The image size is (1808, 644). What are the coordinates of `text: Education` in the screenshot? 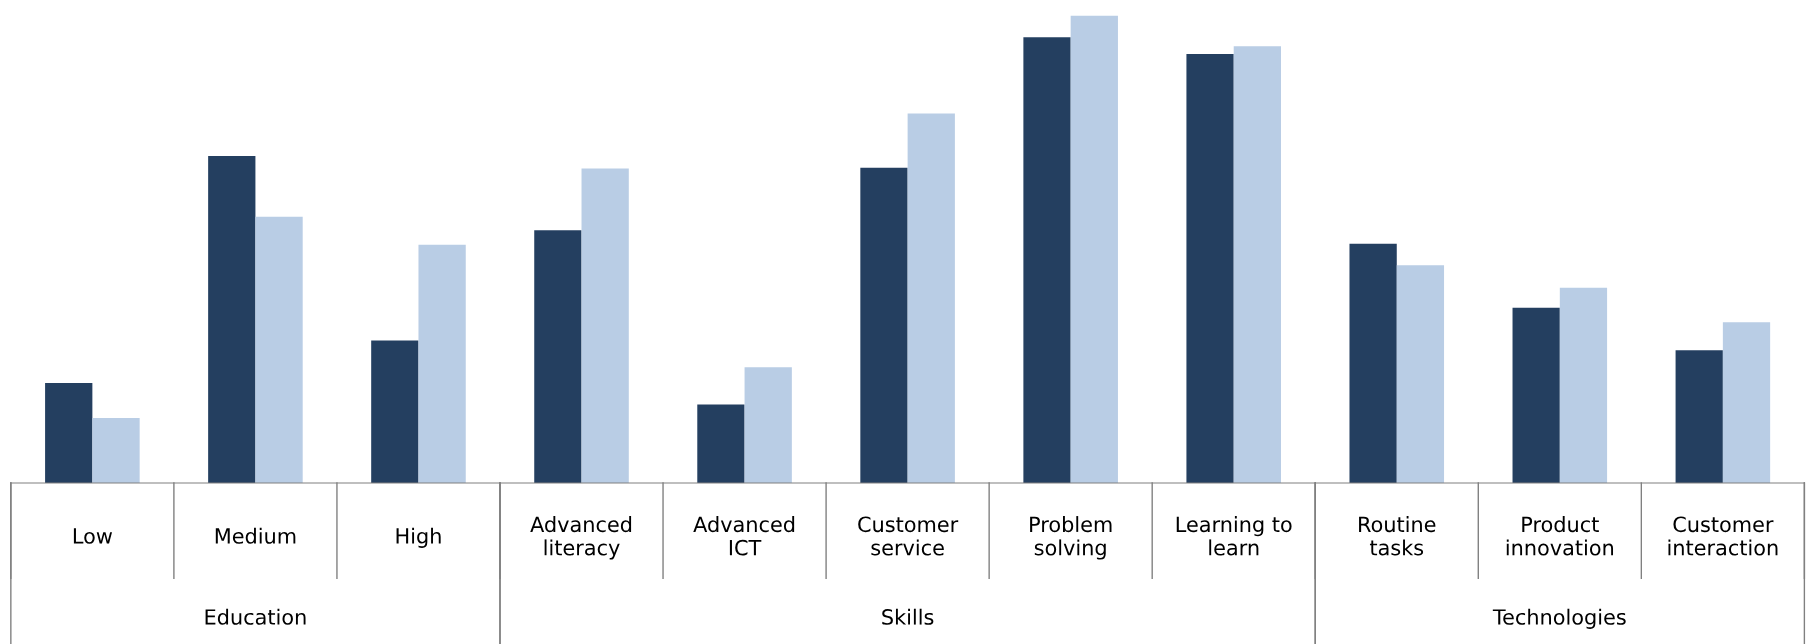 It's located at (255, 616).